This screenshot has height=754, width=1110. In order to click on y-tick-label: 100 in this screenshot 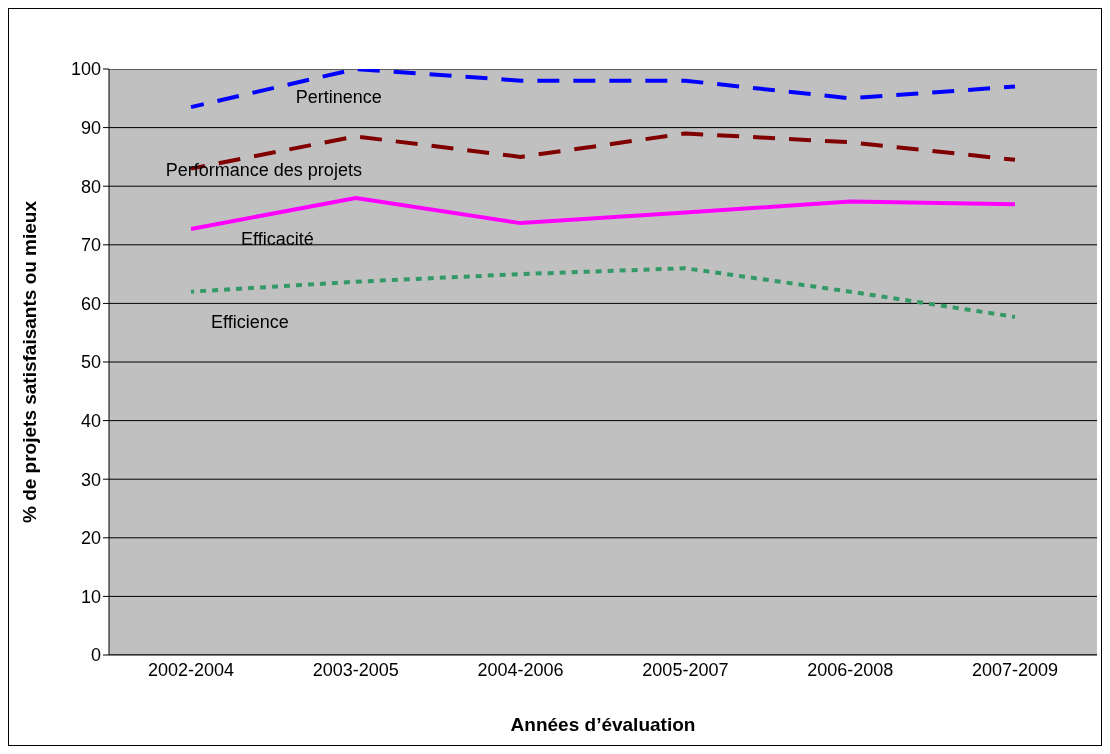, I will do `click(85, 69)`.